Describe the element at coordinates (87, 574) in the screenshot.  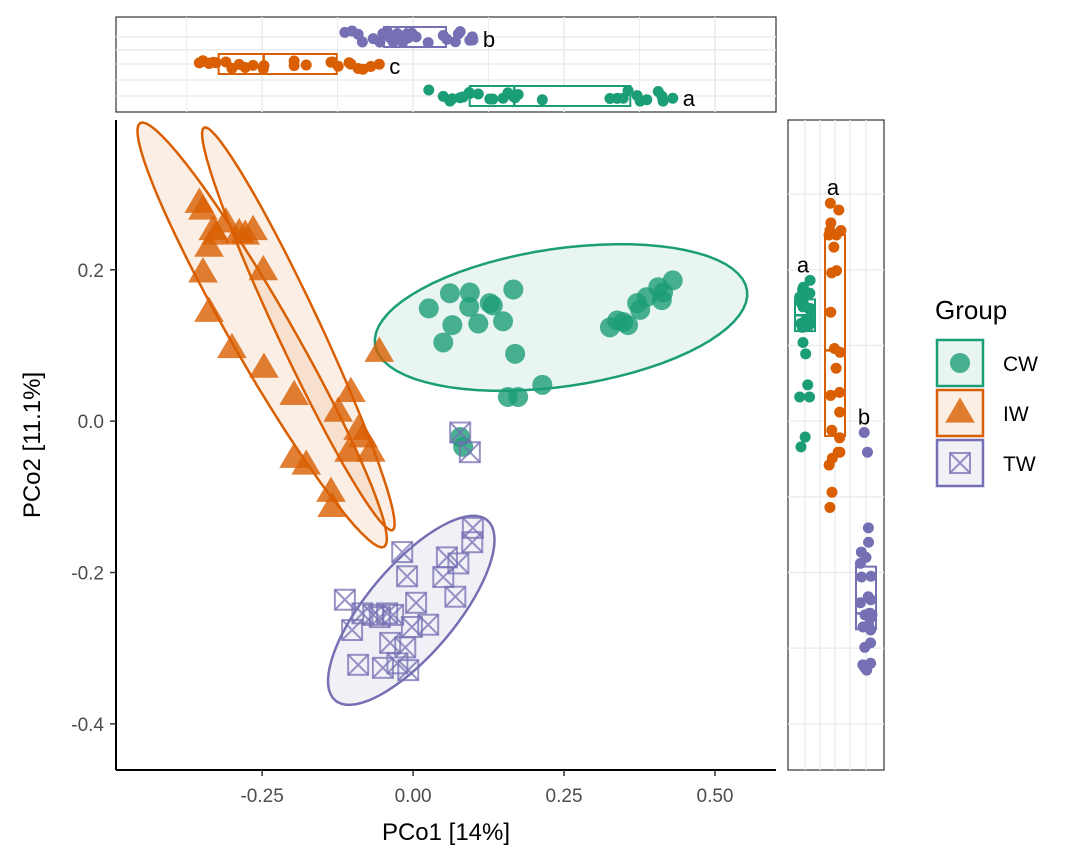
I see `y-tick-label: -0.2` at that location.